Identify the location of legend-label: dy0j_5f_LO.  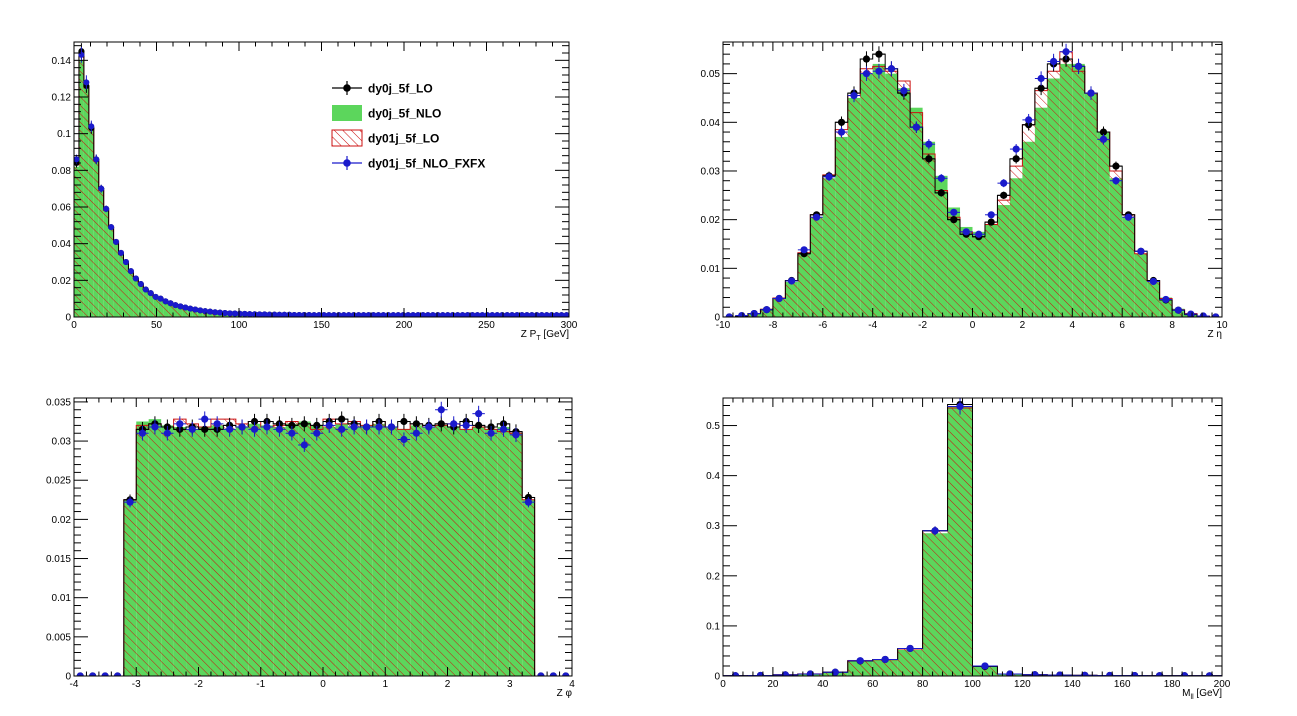
(400, 89).